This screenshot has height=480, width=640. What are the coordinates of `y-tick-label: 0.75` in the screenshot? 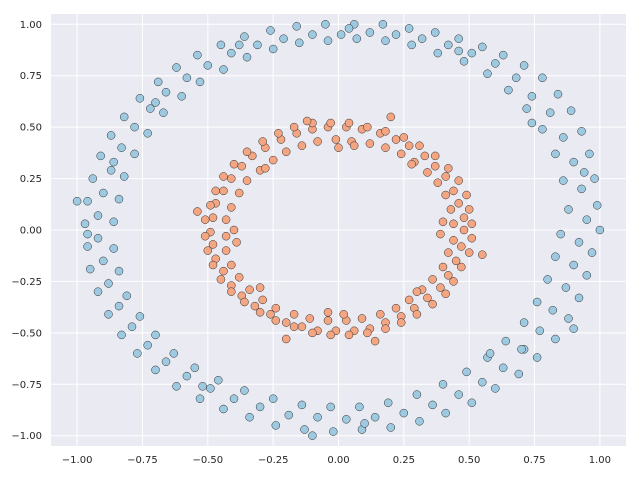 It's located at (31, 76).